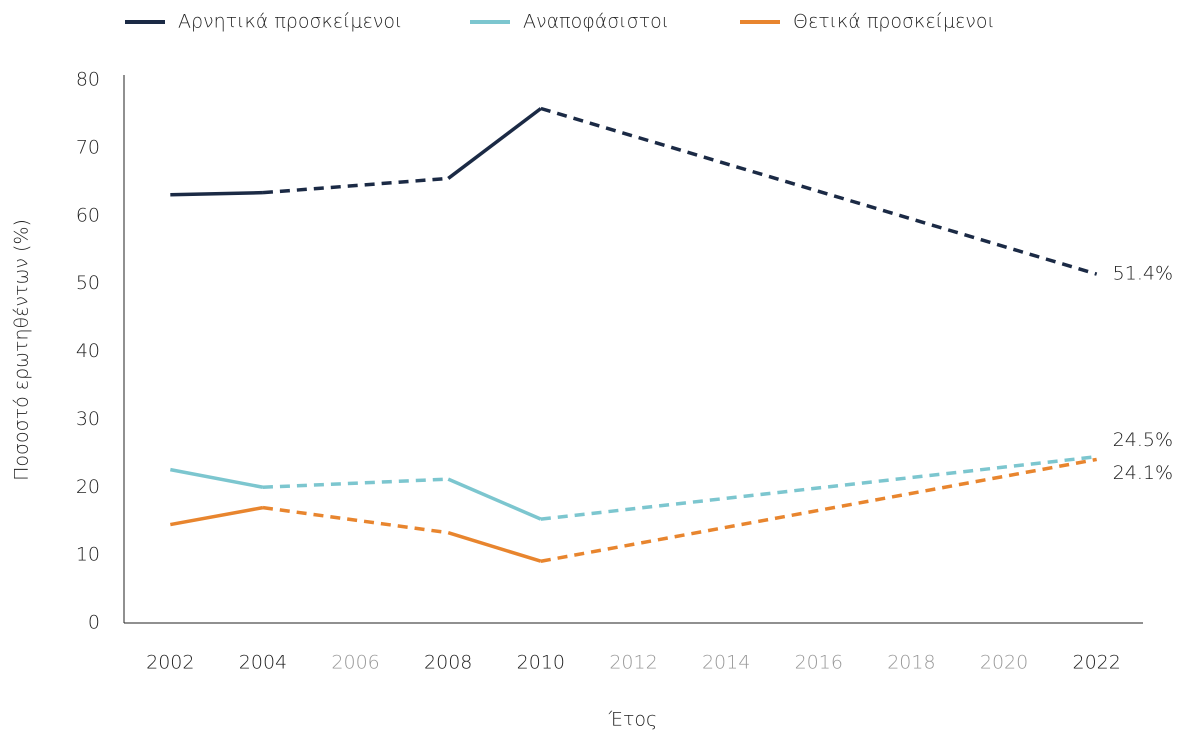 This screenshot has width=1178, height=733. I want to click on y-tick-label: 0, so click(94, 623).